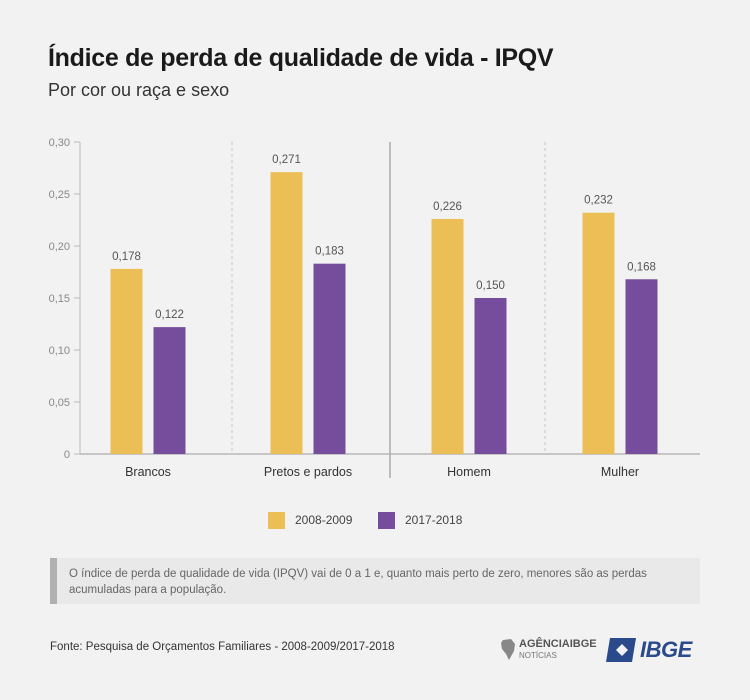 The image size is (750, 700). I want to click on ibge-logo: IBGE, so click(654, 650).